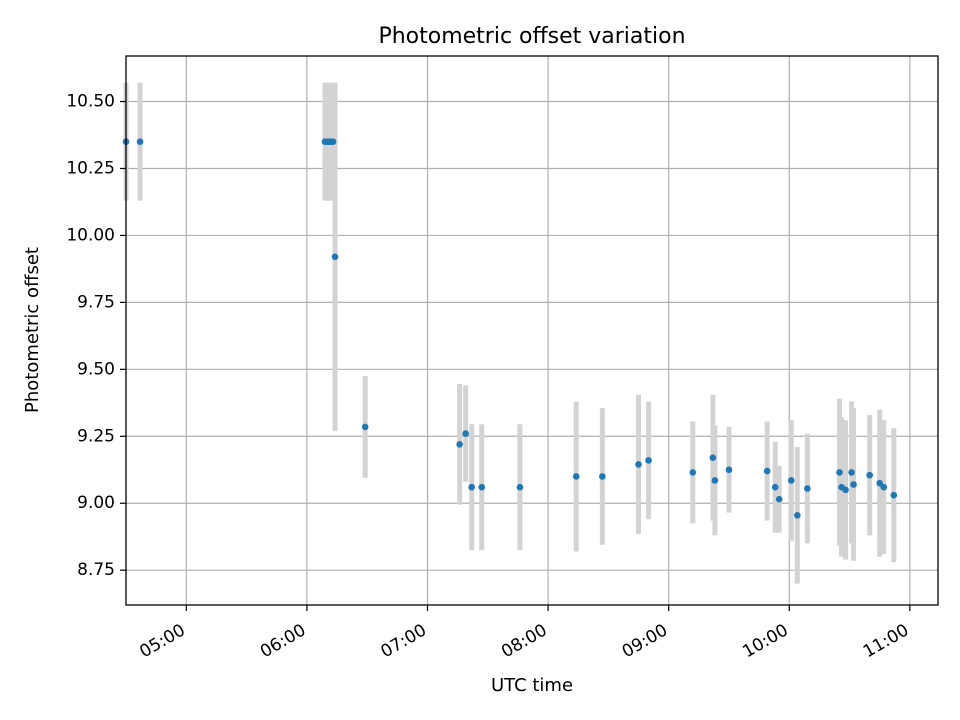 The width and height of the screenshot is (960, 720). I want to click on y-tick-labels: 8.75 9.00 9.25 9.50 9.75 10.00 10.25 10.50, so click(90, 336).